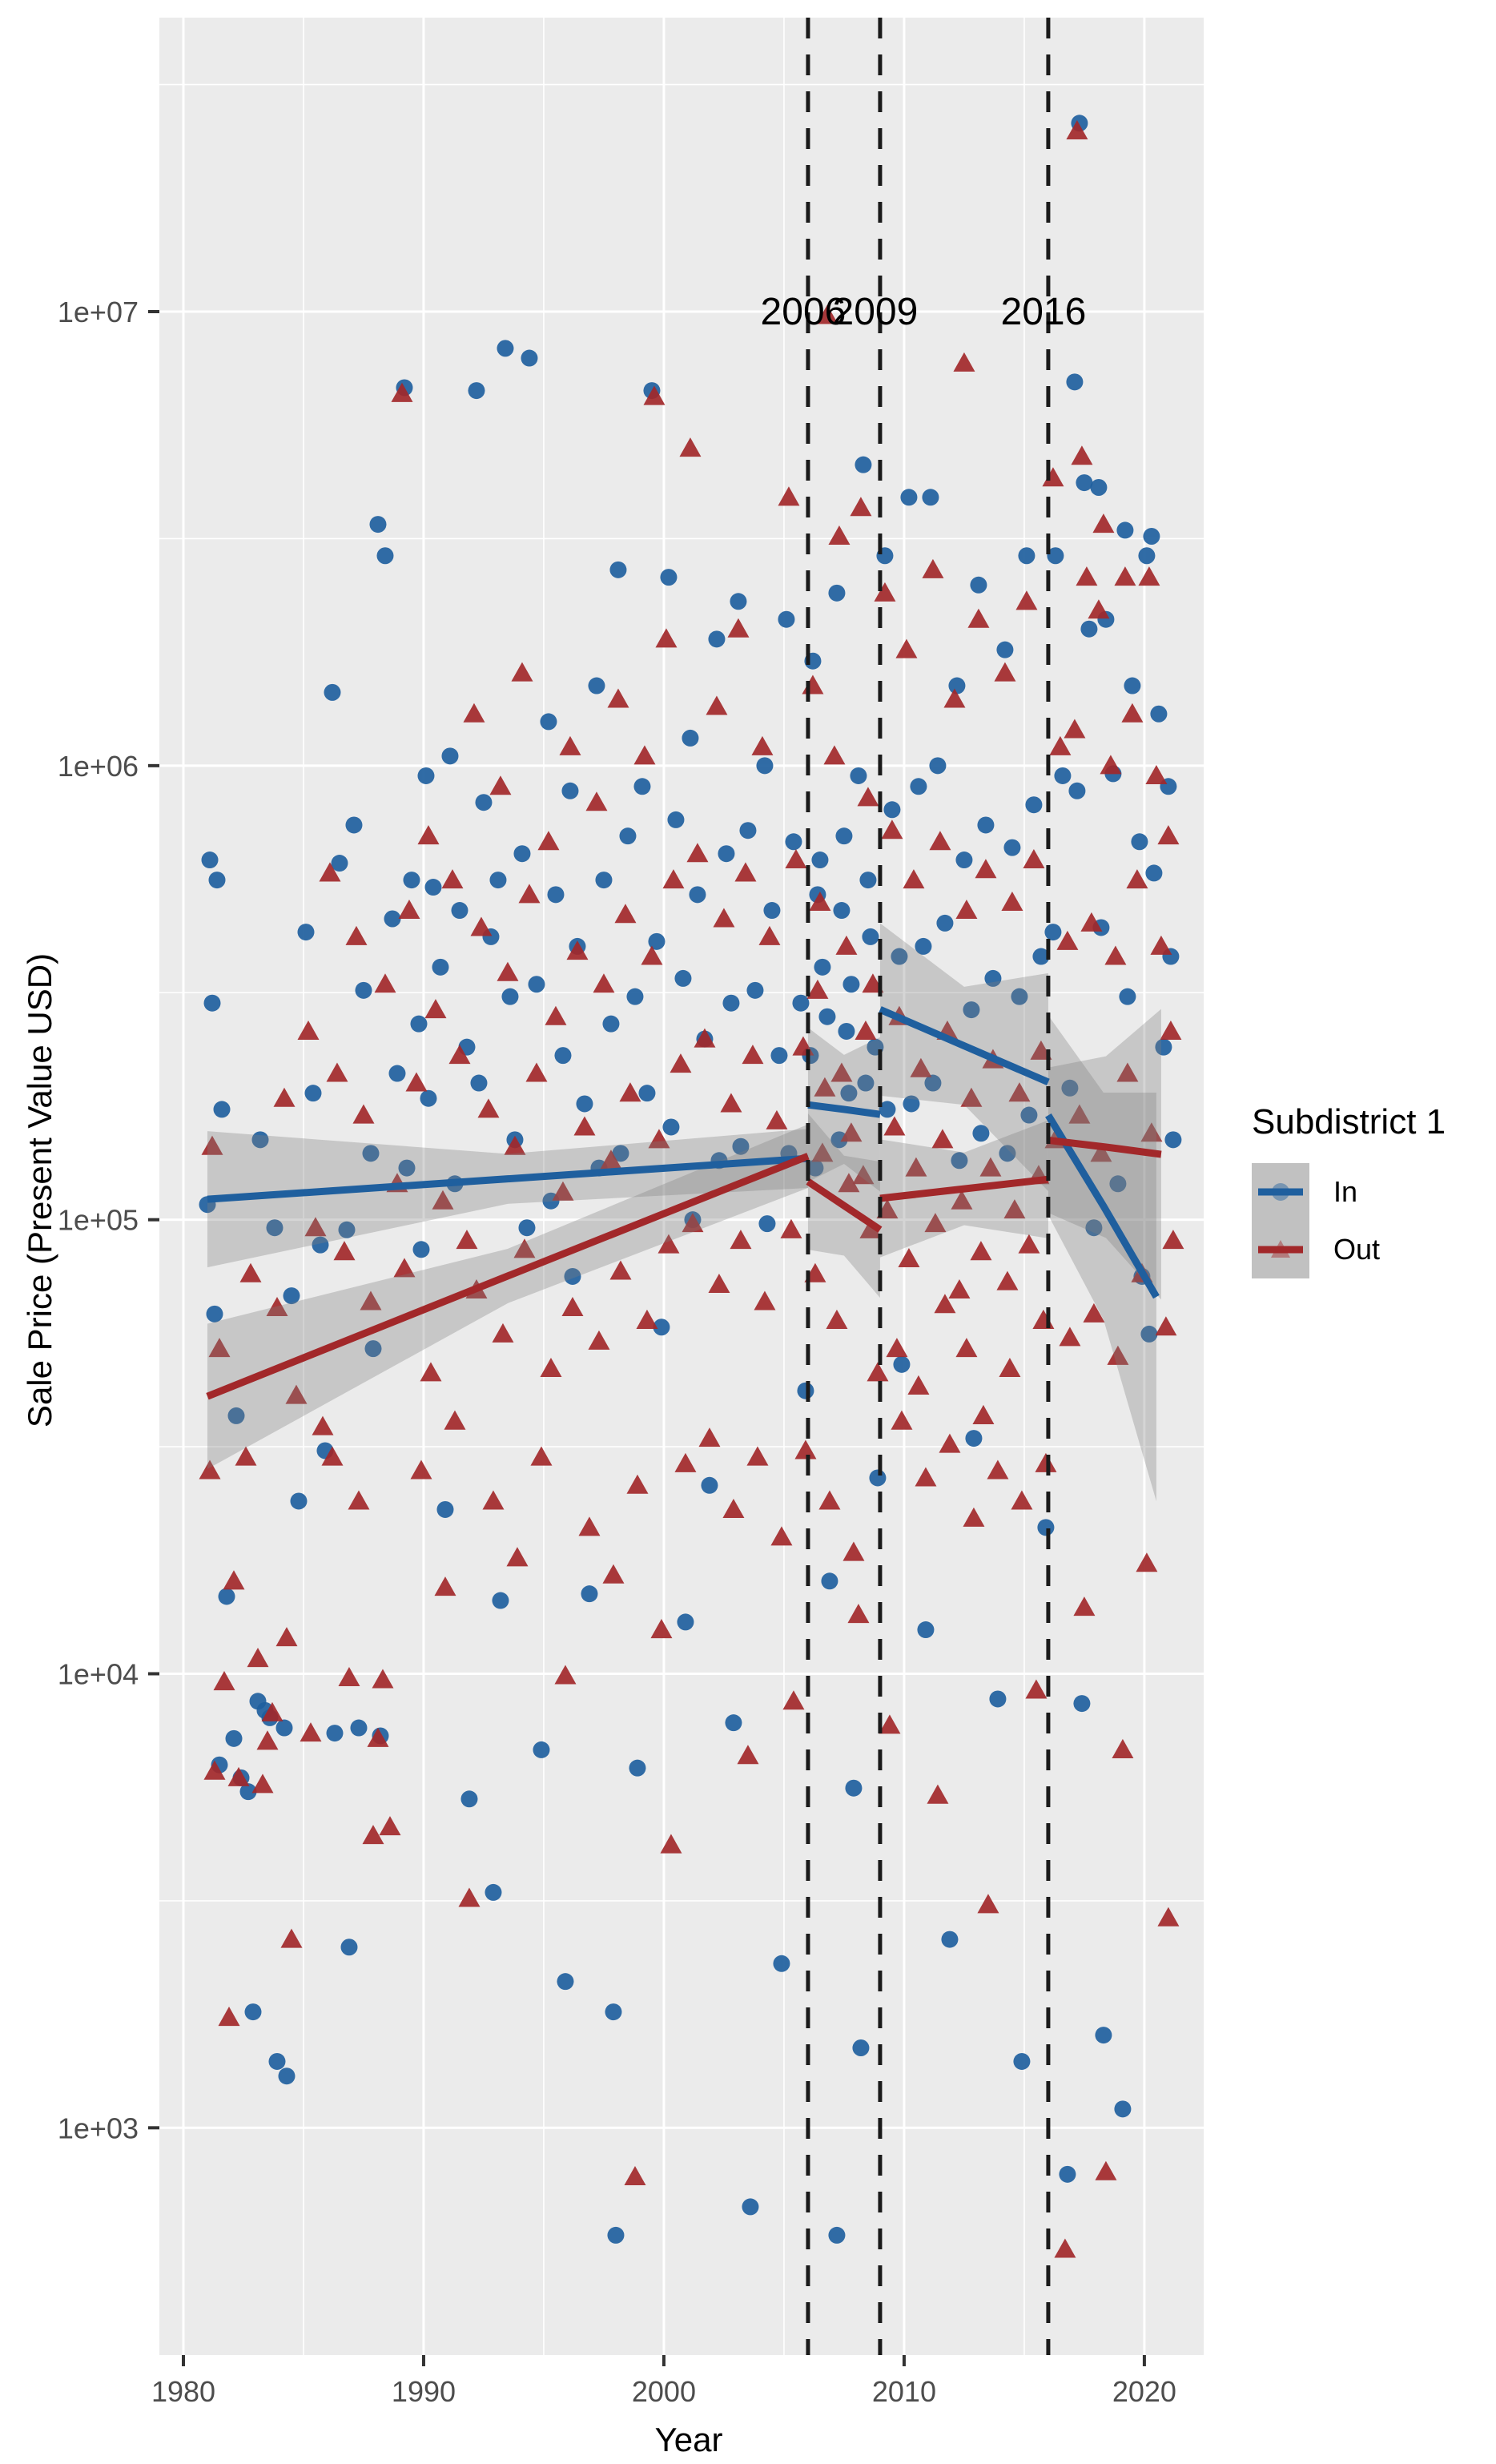 The height and width of the screenshot is (2464, 1496). I want to click on trend-line-in, so click(508, 1179).